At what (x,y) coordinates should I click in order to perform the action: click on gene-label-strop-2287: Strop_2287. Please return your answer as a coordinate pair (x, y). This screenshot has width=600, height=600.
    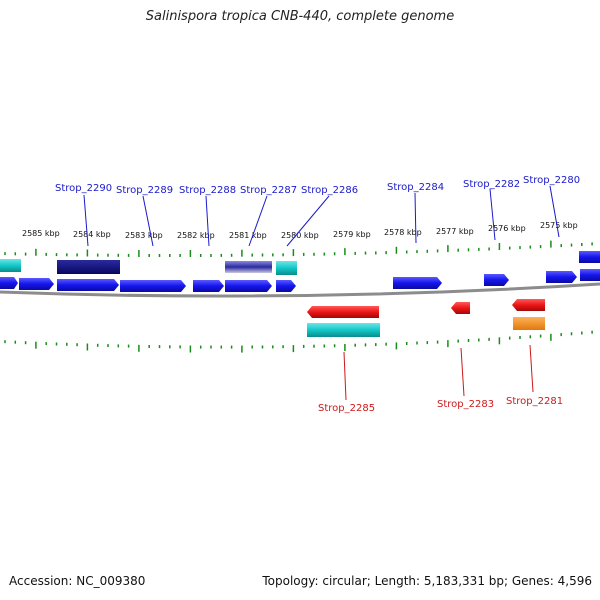
    Looking at the image, I should click on (268, 190).